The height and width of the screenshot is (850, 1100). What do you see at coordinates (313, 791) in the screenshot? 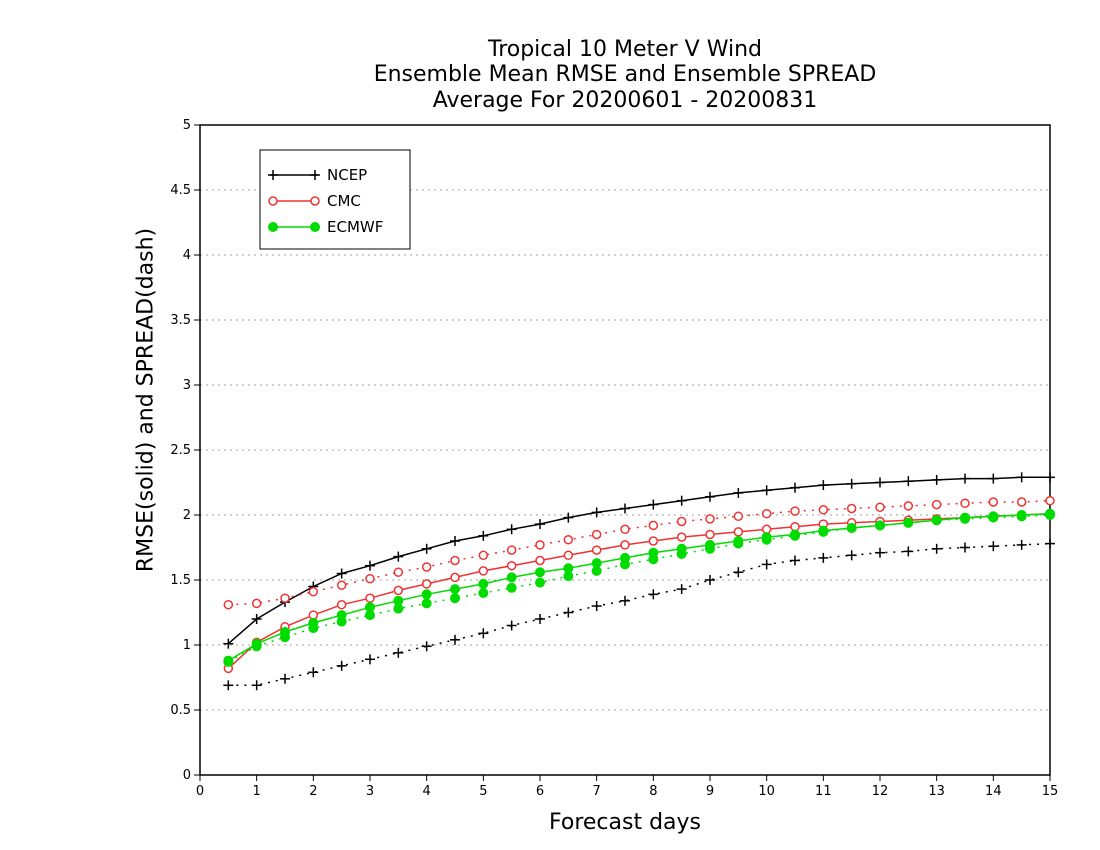
I see `x-tick-label: 2` at bounding box center [313, 791].